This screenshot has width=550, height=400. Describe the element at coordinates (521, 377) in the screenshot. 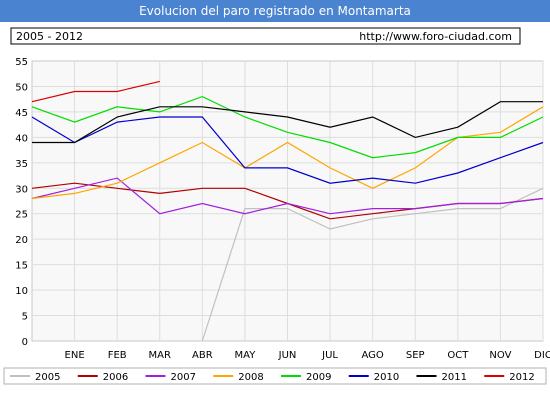

I see `legend-label-2012: 2012` at that location.